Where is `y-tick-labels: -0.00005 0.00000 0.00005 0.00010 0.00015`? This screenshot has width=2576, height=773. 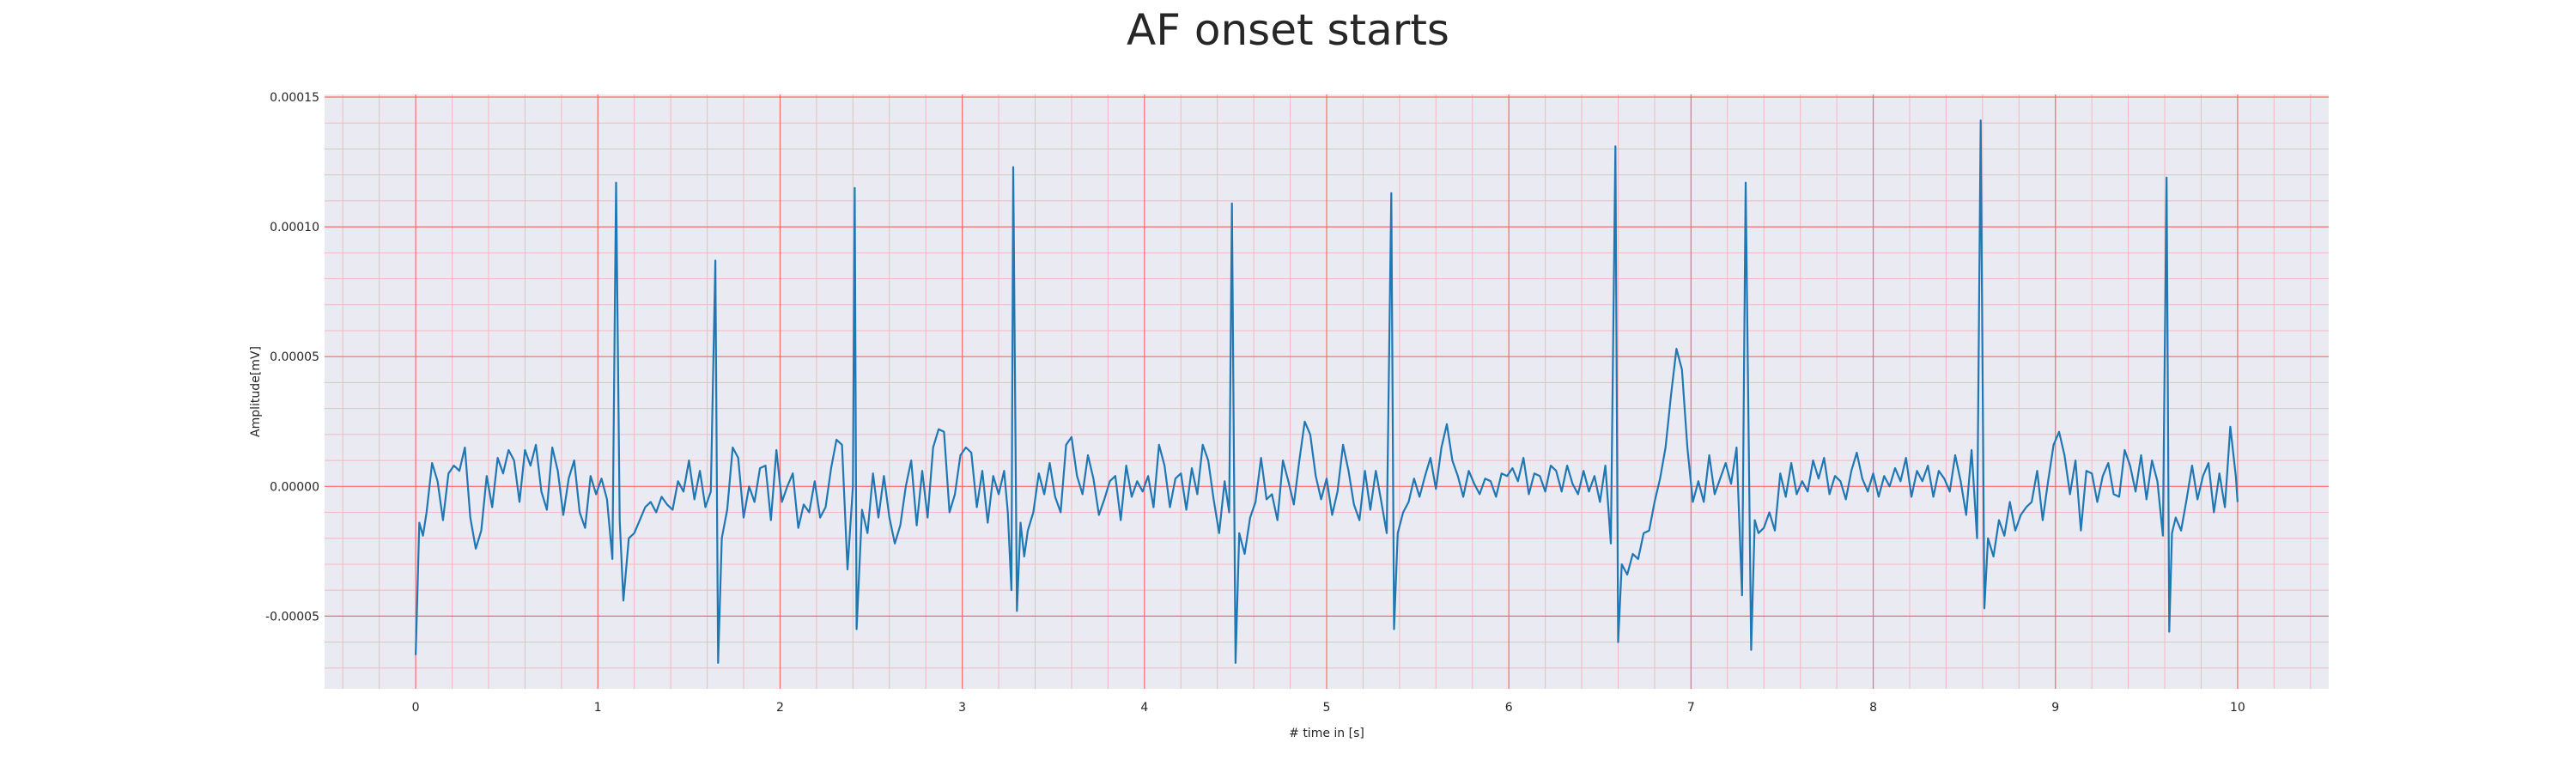
y-tick-labels: -0.00005 0.00000 0.00005 0.00010 0.00015 is located at coordinates (292, 357).